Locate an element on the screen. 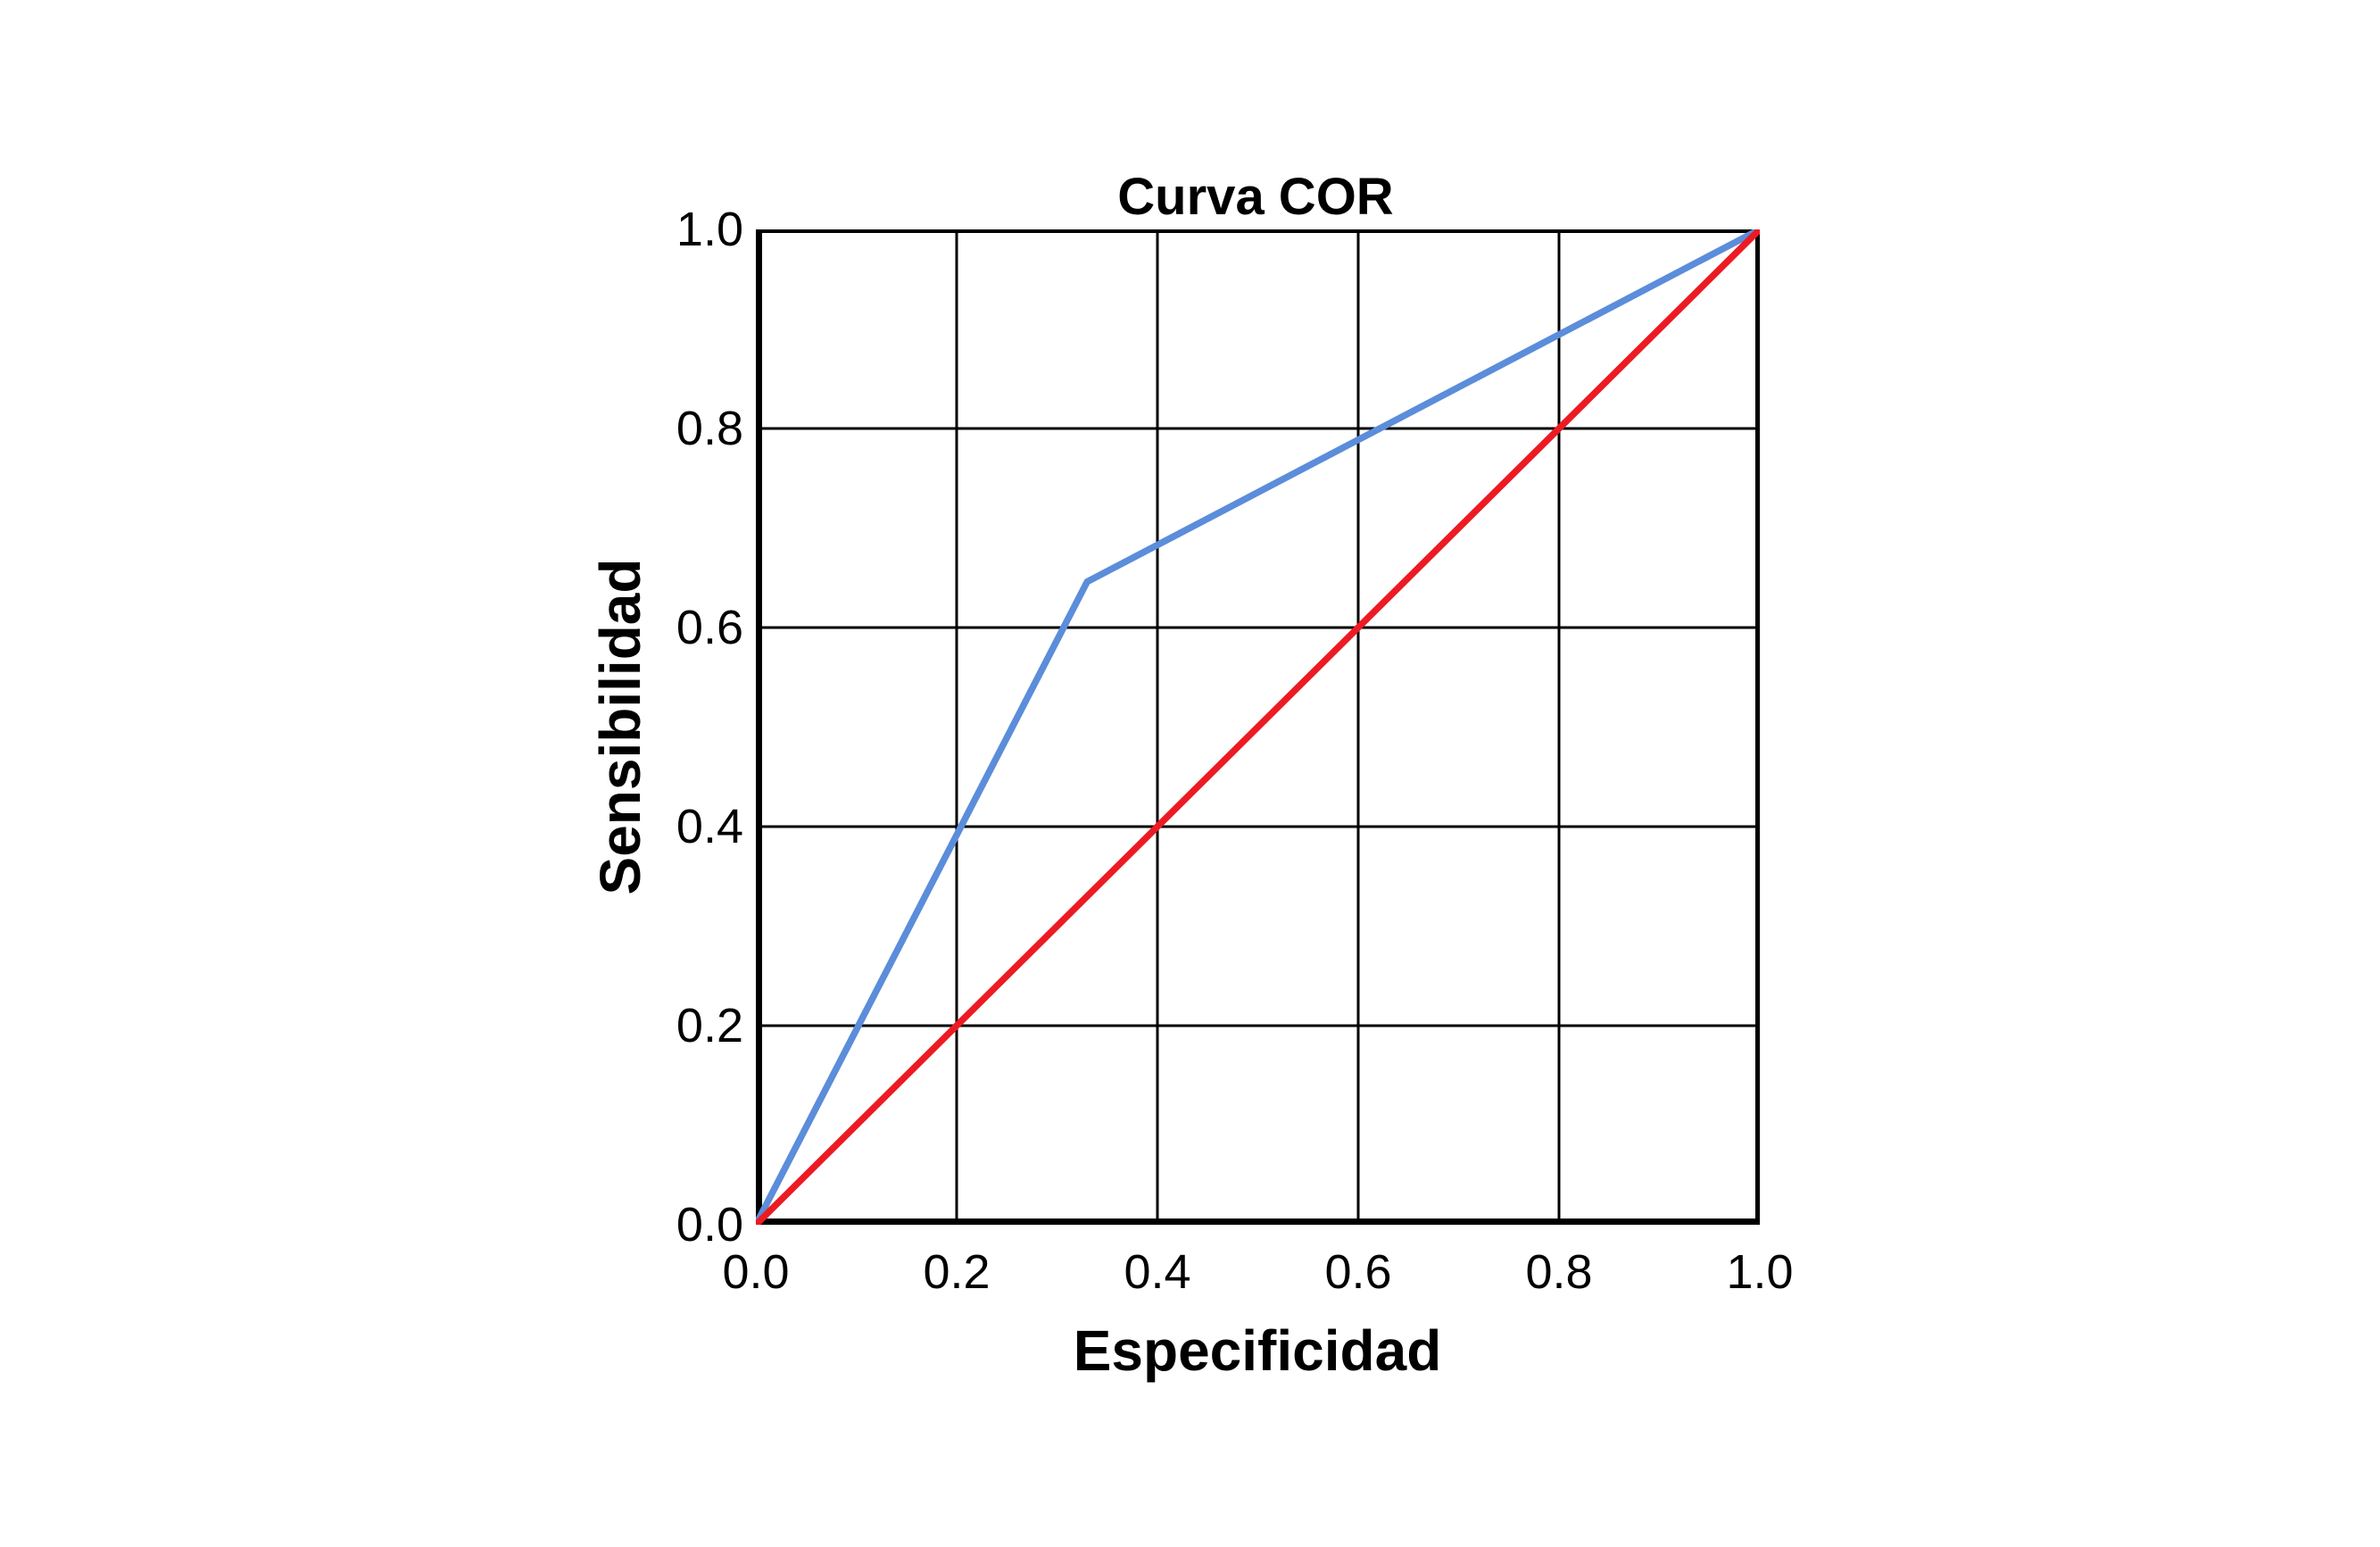 The height and width of the screenshot is (1547, 2380). chart-title: Curva COR is located at coordinates (1255, 197).